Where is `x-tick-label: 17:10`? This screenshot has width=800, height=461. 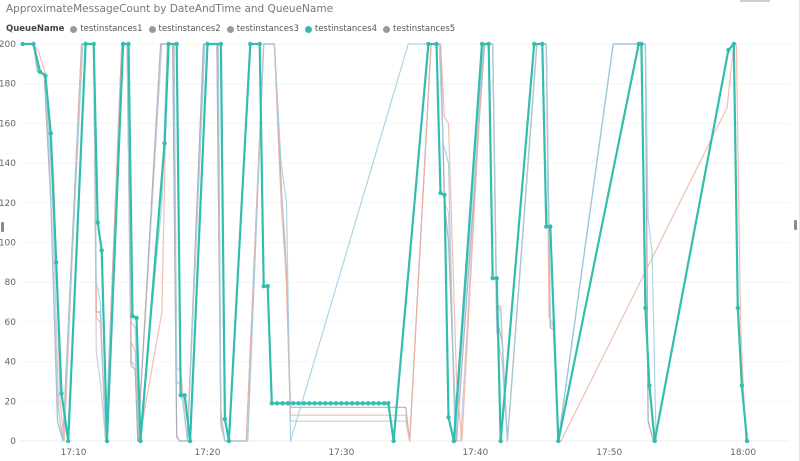 x-tick-label: 17:10 is located at coordinates (74, 453).